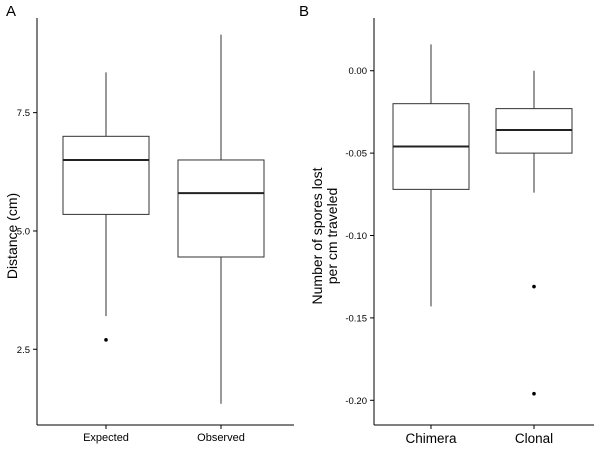 The image size is (600, 449). I want to click on panel-a-expected-outlier-point, so click(106, 340).